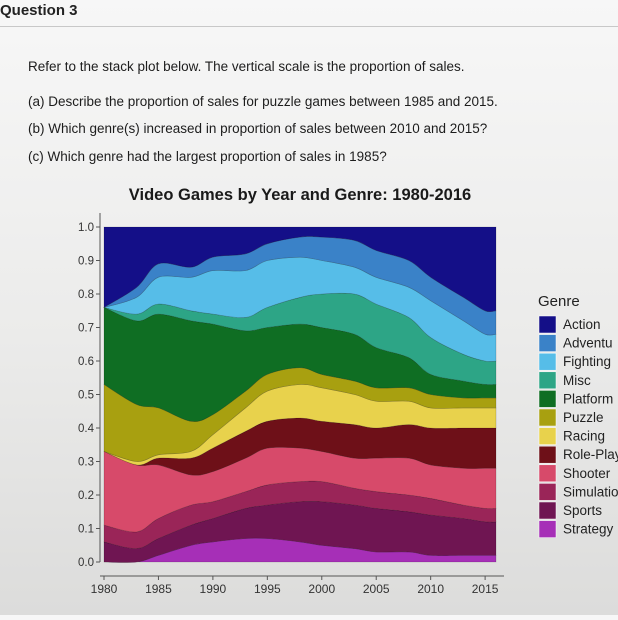  I want to click on legend-label: Role-Play, so click(590, 454).